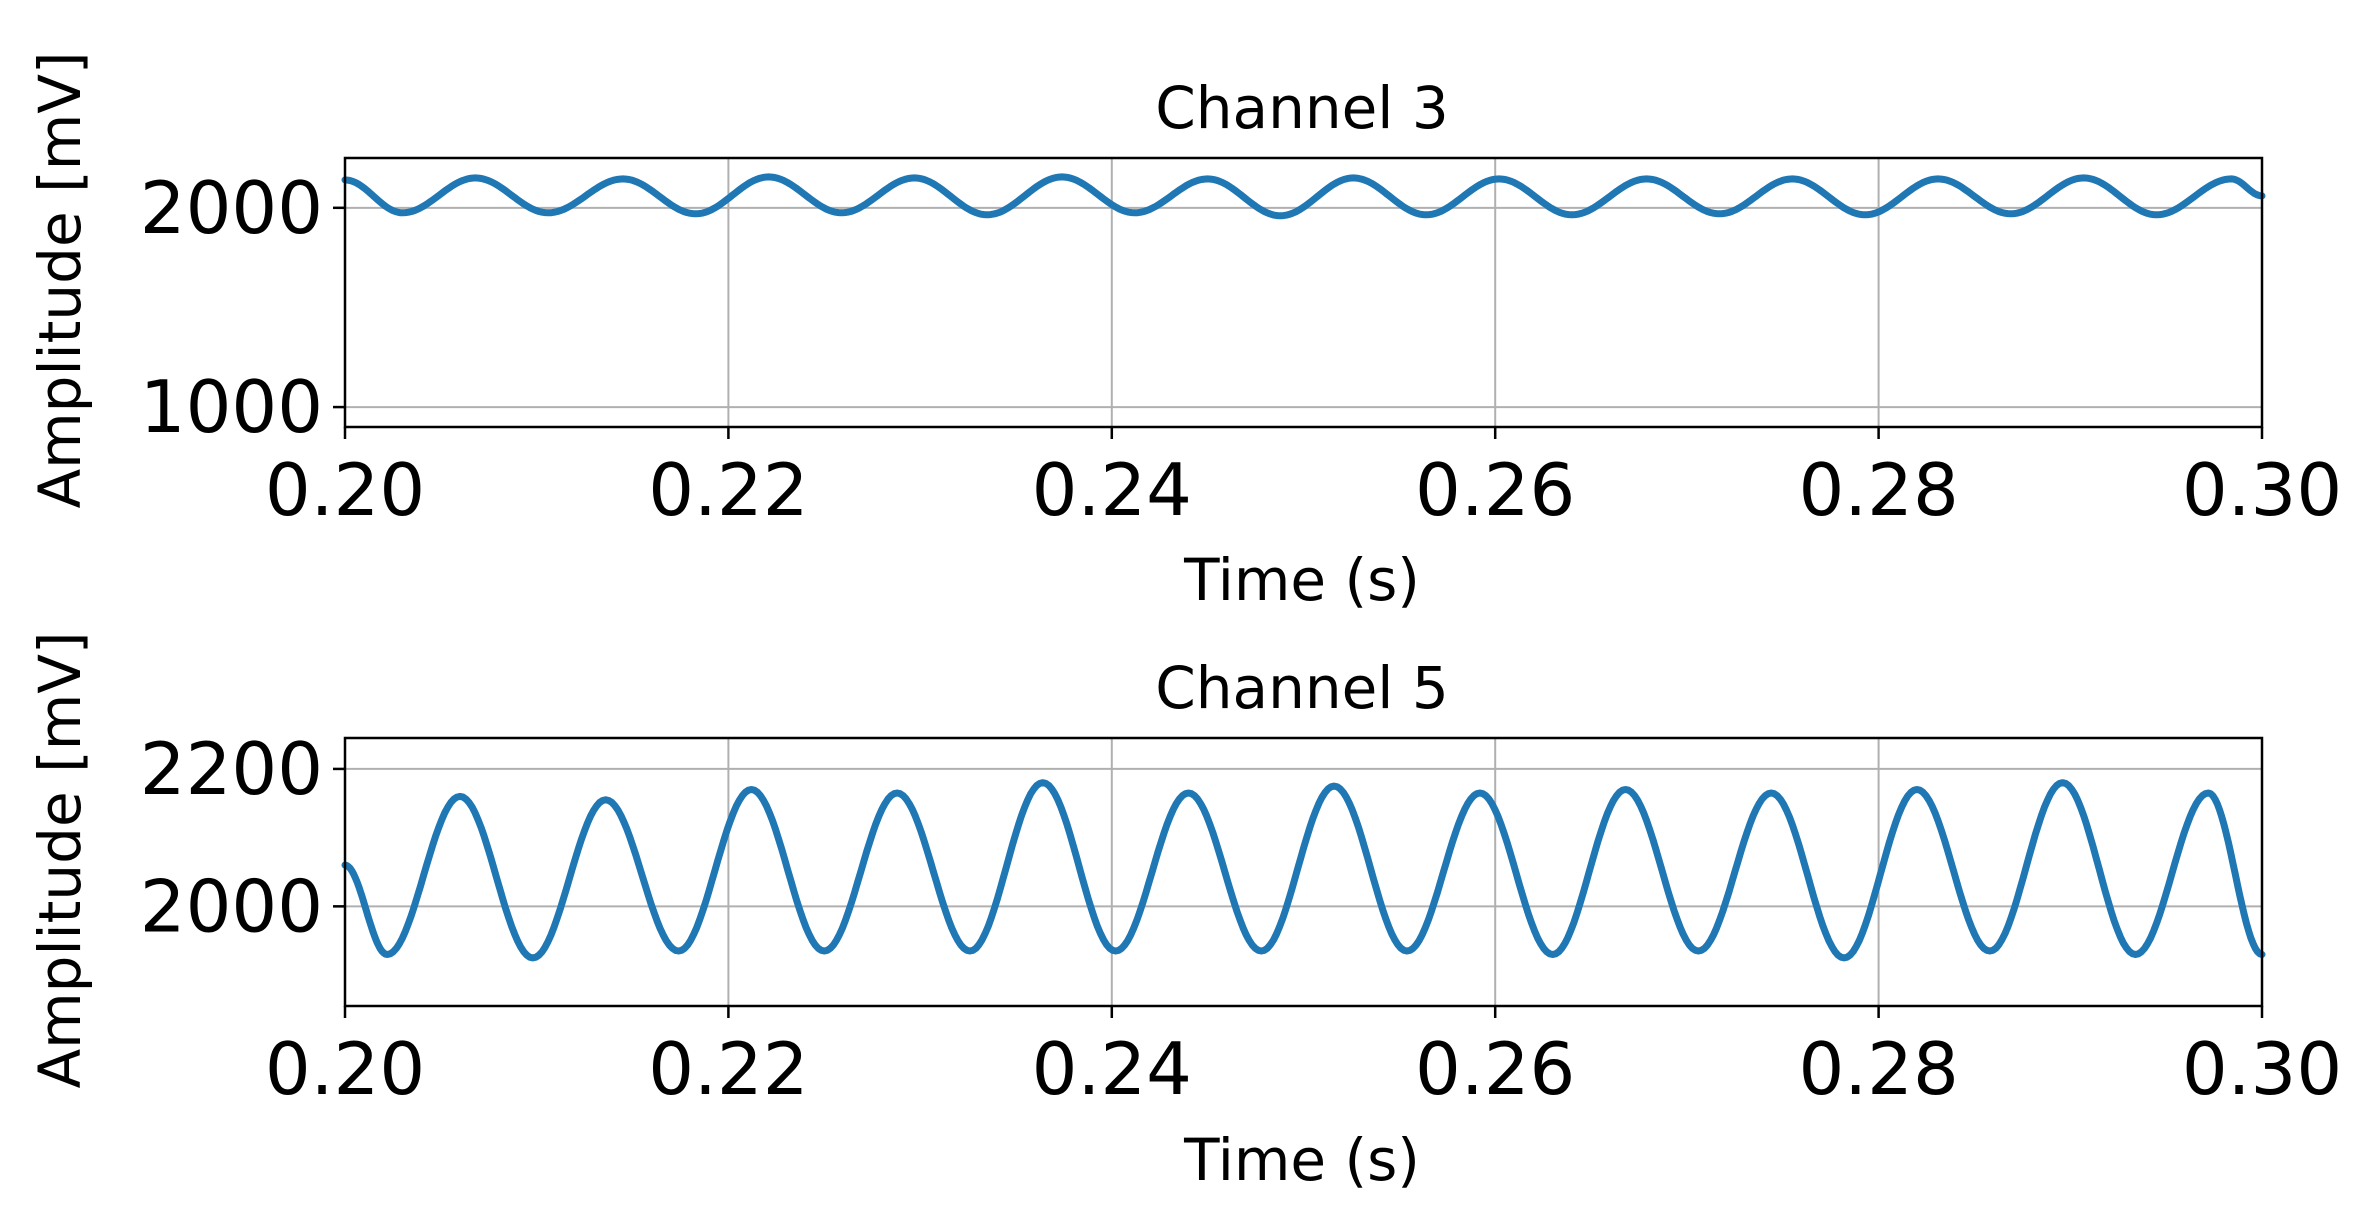 This screenshot has width=2371, height=1221. I want to click on channel-5-x-tick-label-2: 0.24, so click(1112, 1069).